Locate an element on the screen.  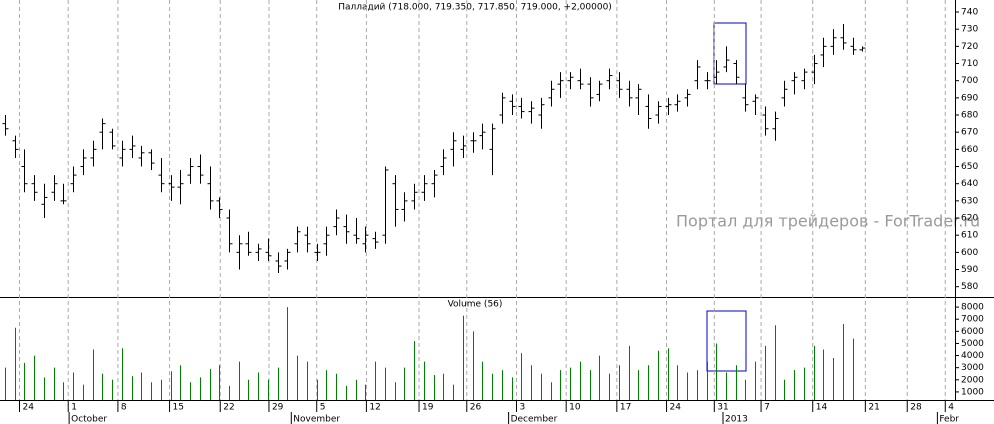
y-tick-label: 680 is located at coordinates (969, 116).